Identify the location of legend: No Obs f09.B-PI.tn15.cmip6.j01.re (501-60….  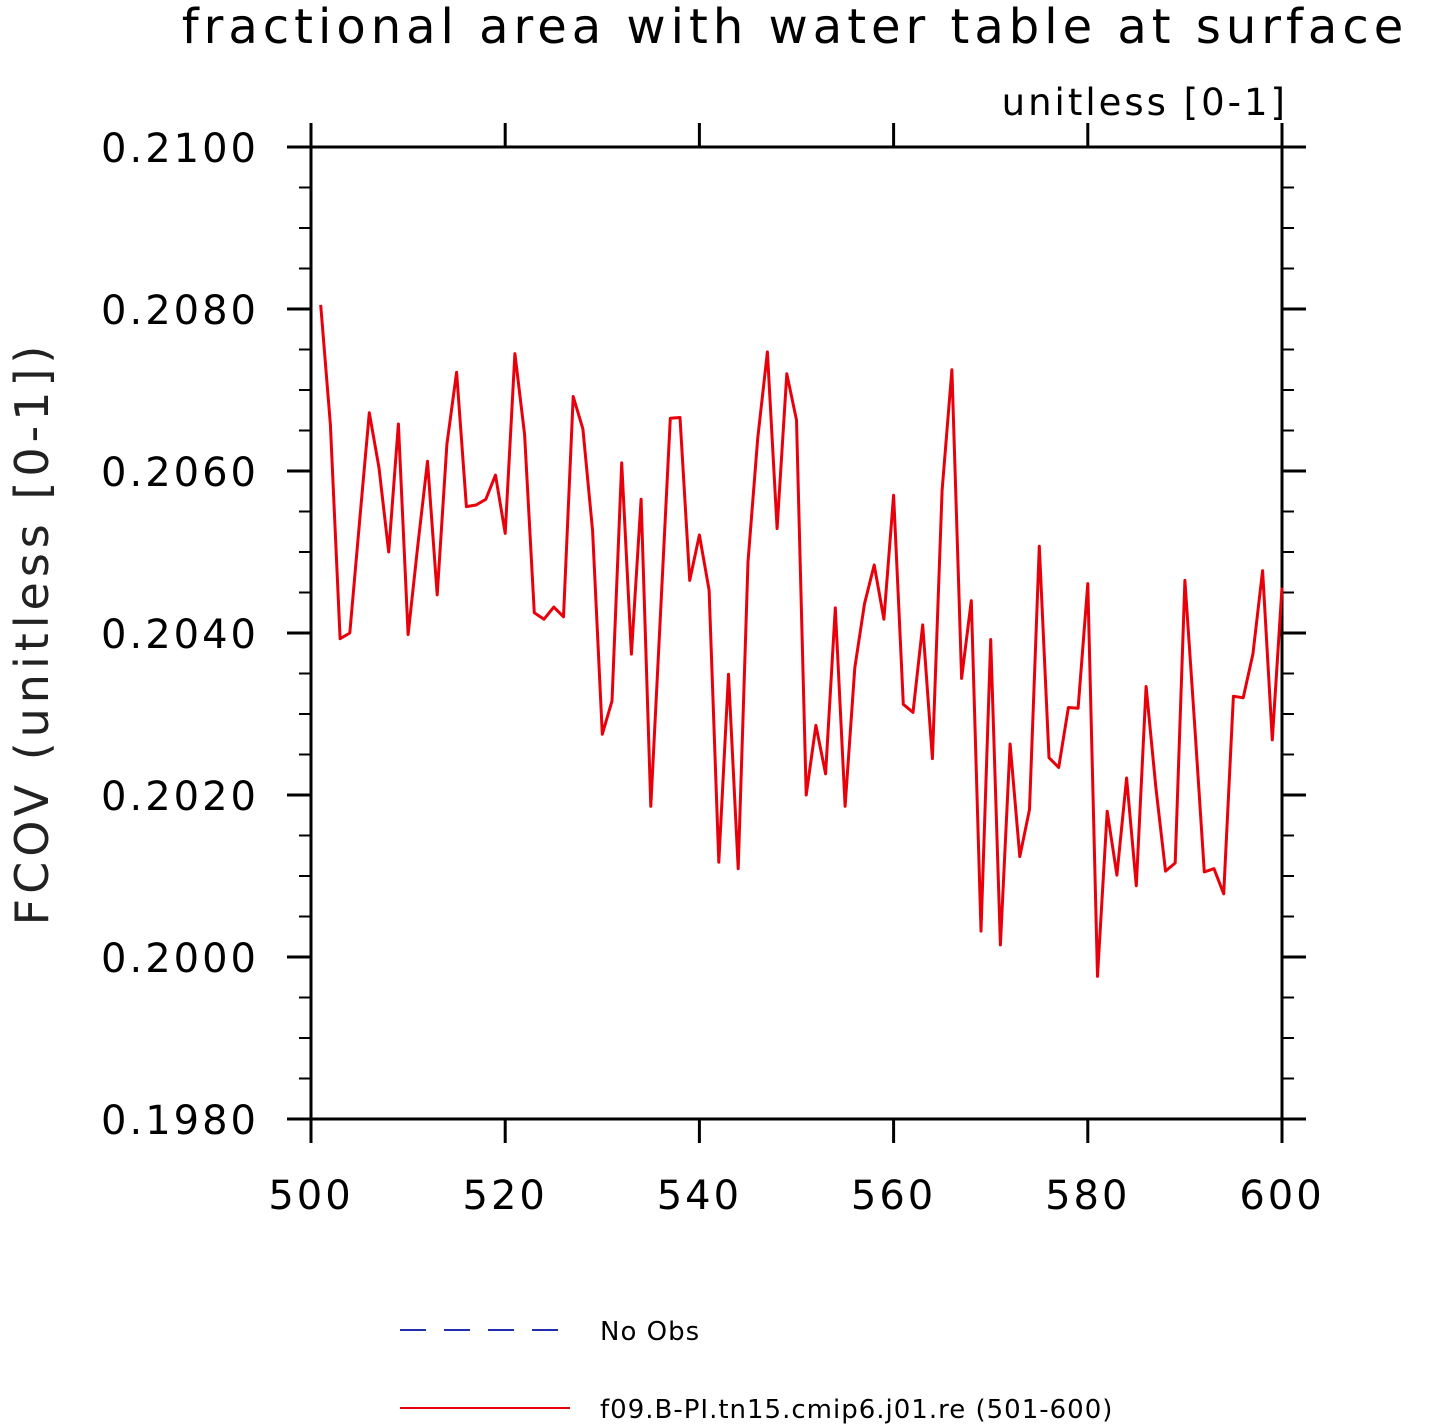
(756, 1371).